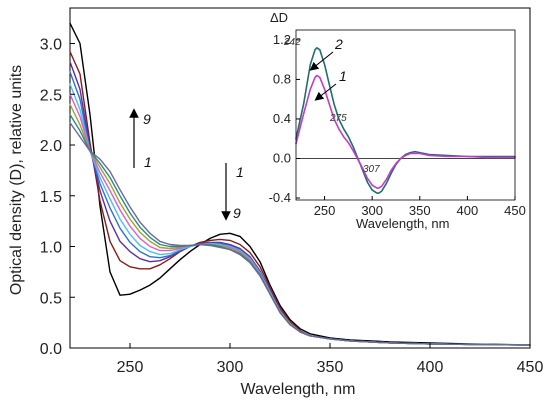  I want to click on main-x-tick-label-400: 400, so click(430, 367).